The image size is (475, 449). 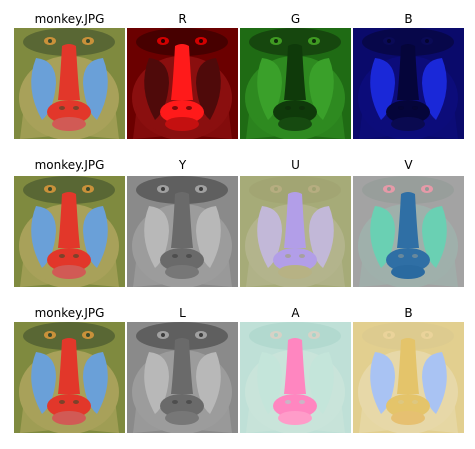 I want to click on channel-image-a, so click(x=295, y=377).